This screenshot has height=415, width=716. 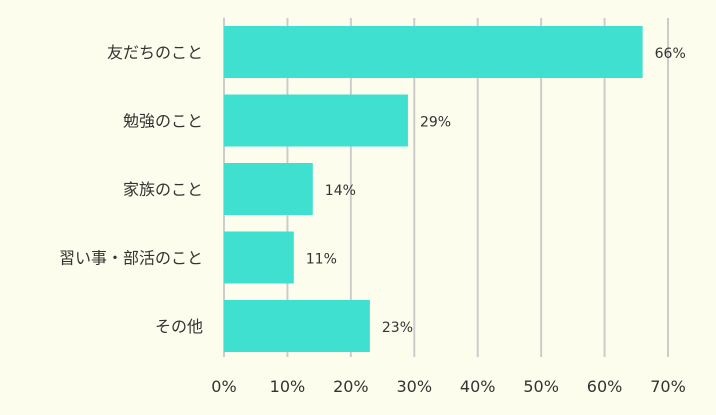 I want to click on x-tick-label-2: 20%, so click(x=351, y=386).